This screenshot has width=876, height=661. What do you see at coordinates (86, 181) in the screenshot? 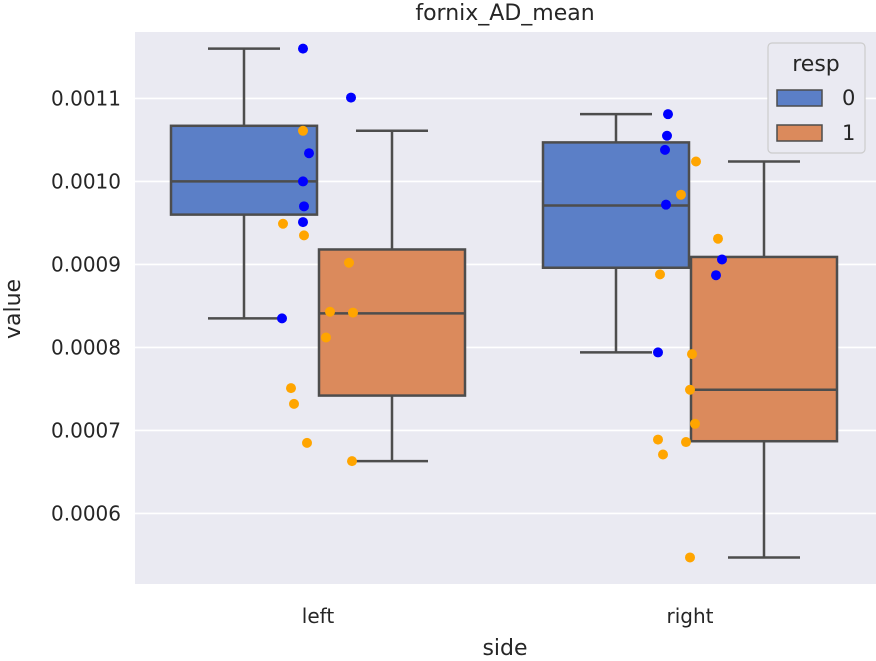
I see `y-tick-label: 0.0010` at bounding box center [86, 181].